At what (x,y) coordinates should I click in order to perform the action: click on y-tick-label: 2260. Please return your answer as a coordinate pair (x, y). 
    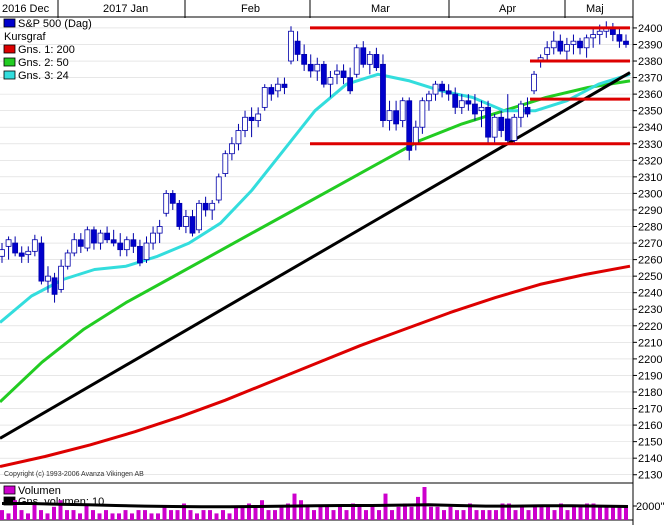
    Looking at the image, I should click on (650, 261).